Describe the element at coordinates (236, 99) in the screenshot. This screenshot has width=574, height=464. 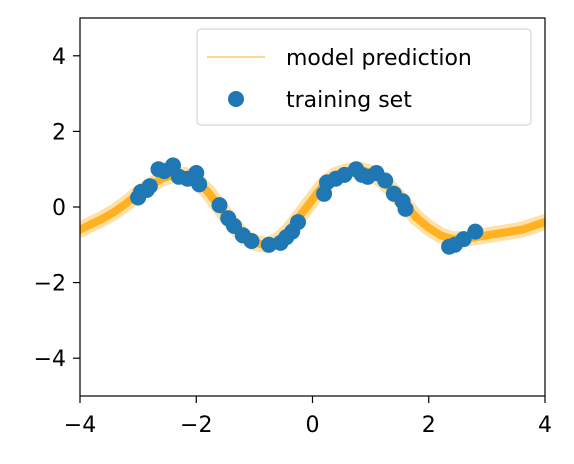
I see `legend-marker-swatch` at that location.